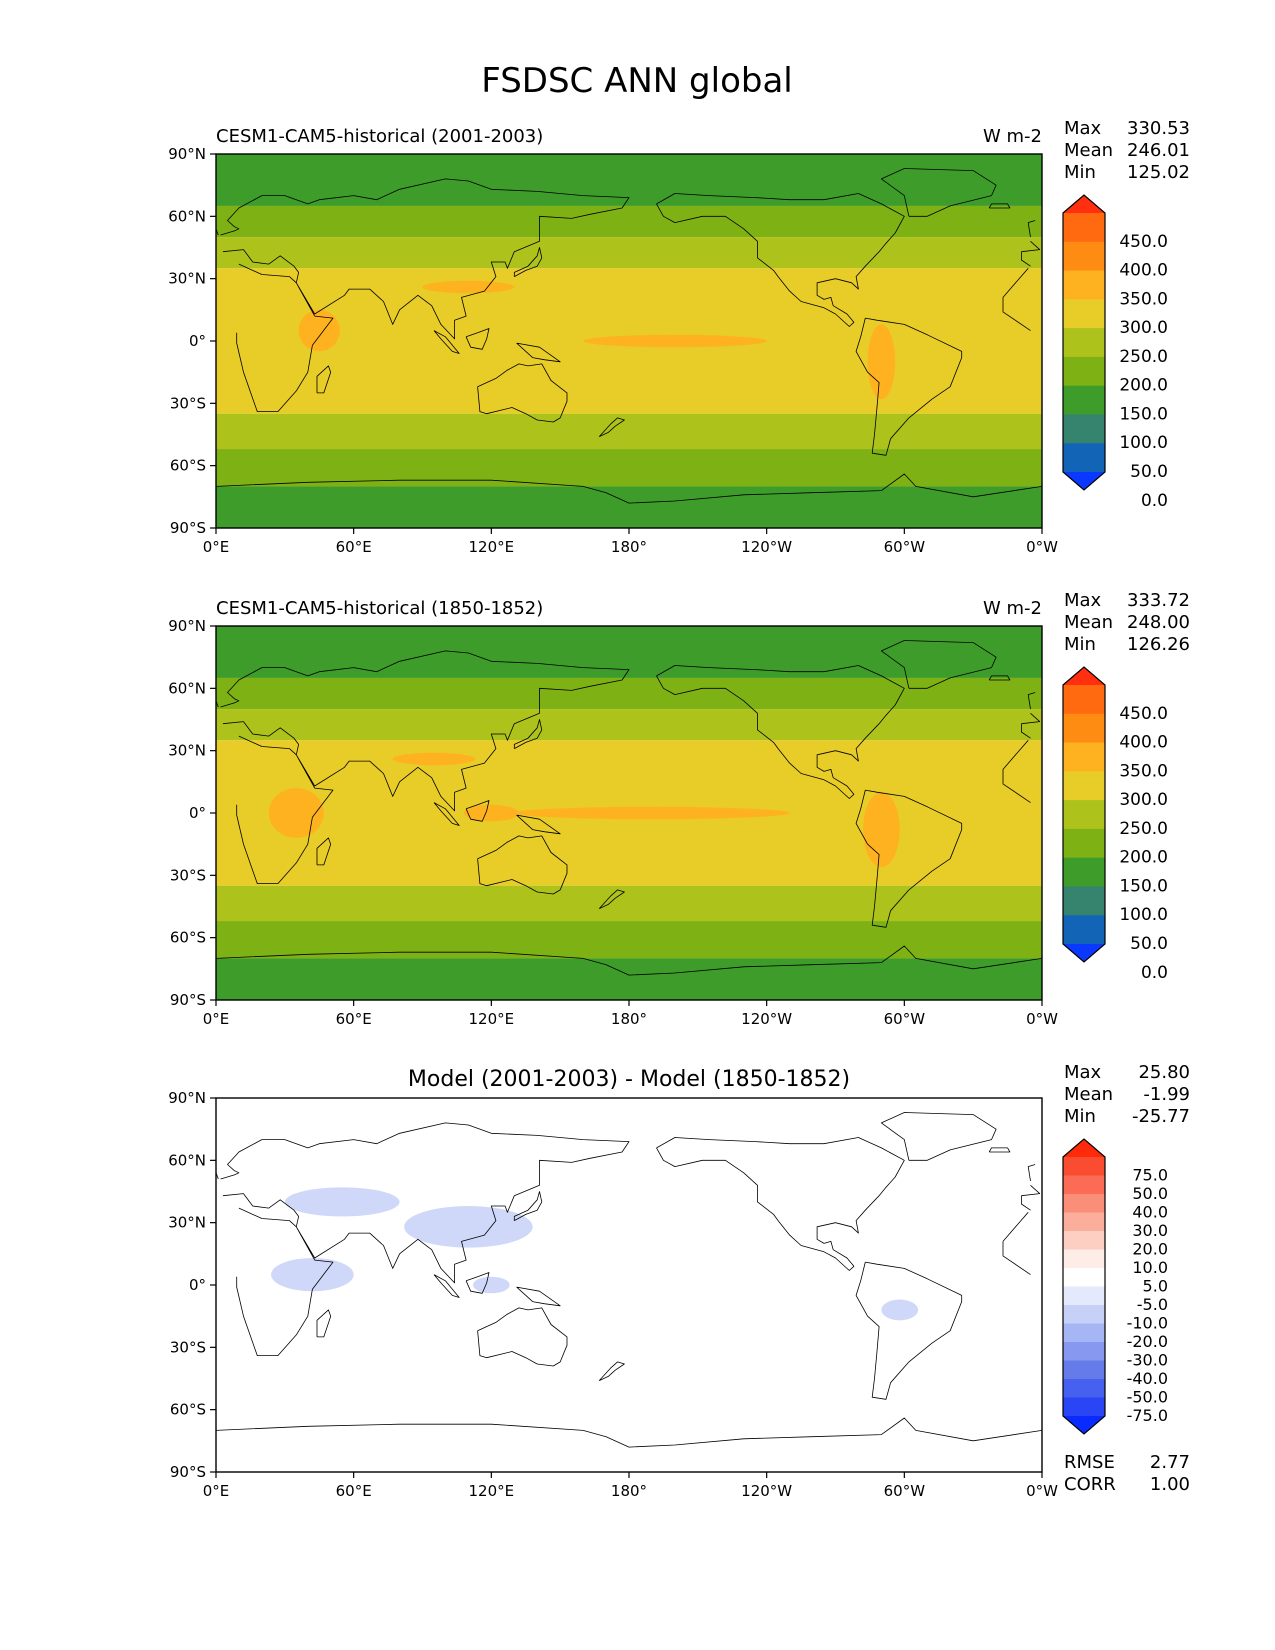 Image resolution: width=1275 pixels, height=1650 pixels. I want to click on stat-value: 333.72, so click(1158, 600).